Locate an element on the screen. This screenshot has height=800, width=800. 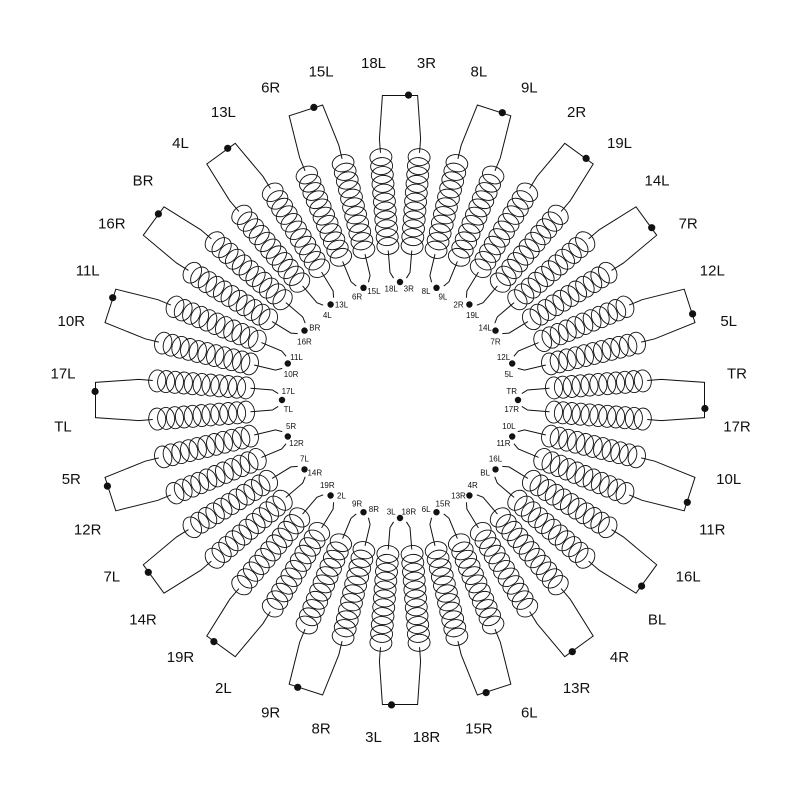
inner-label: BR is located at coordinates (314, 327).